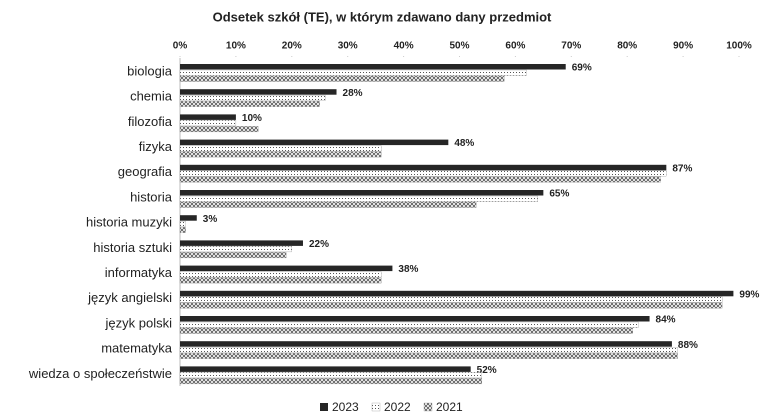 This screenshot has height=419, width=760. Describe the element at coordinates (151, 96) in the screenshot. I see `y-tick-label: chemia` at that location.